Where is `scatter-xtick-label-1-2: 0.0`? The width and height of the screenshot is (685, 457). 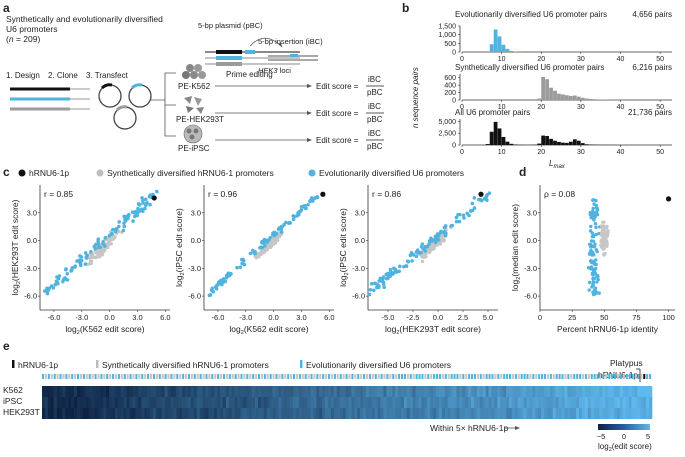
scatter-xtick-label-1-2: 0.0 is located at coordinates (273, 317).